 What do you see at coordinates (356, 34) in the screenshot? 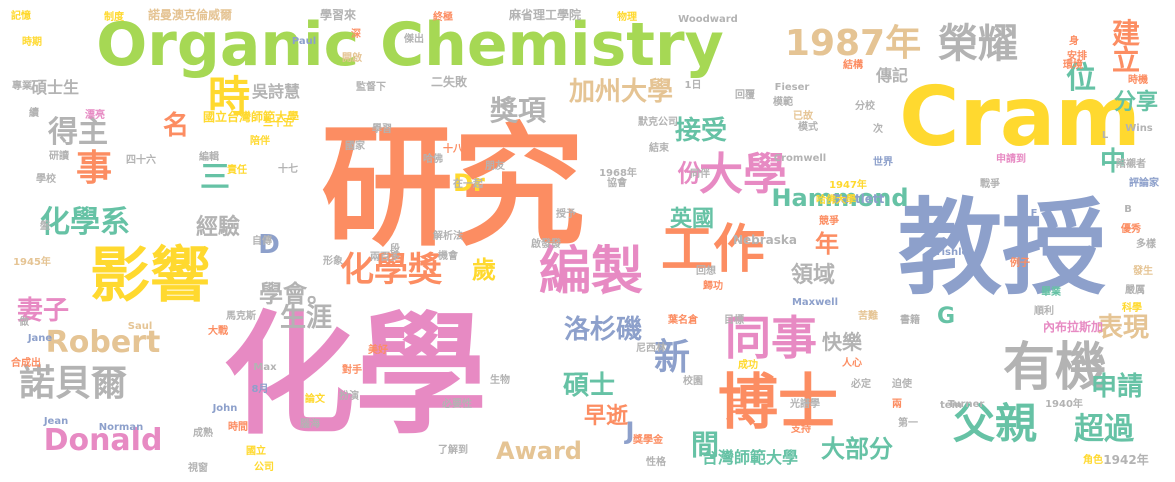
I see `cloud-word: 深` at bounding box center [356, 34].